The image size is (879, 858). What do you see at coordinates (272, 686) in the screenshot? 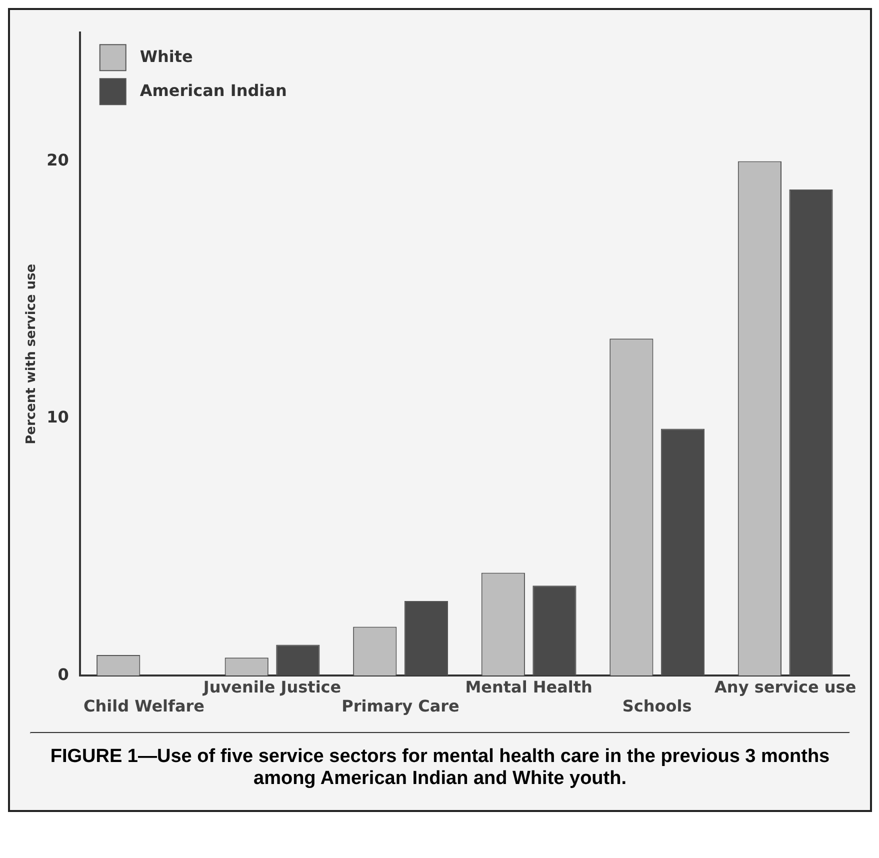
I see `x-tick-label: Juvenile Justice` at bounding box center [272, 686].